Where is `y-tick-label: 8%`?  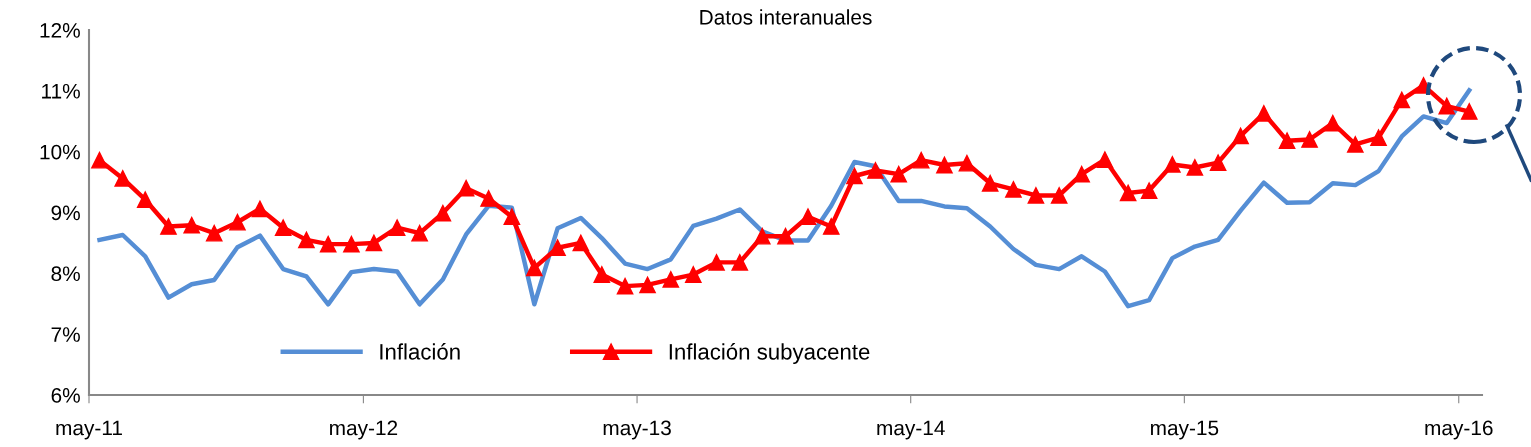
y-tick-label: 8% is located at coordinates (65, 274).